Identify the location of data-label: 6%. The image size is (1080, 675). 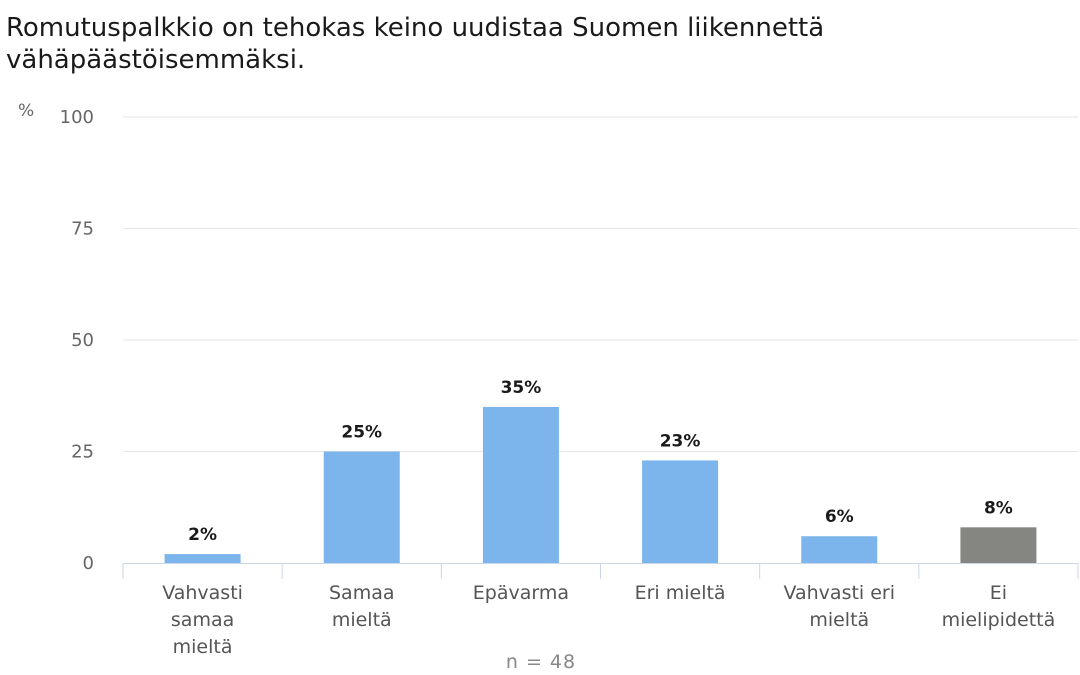
(839, 517).